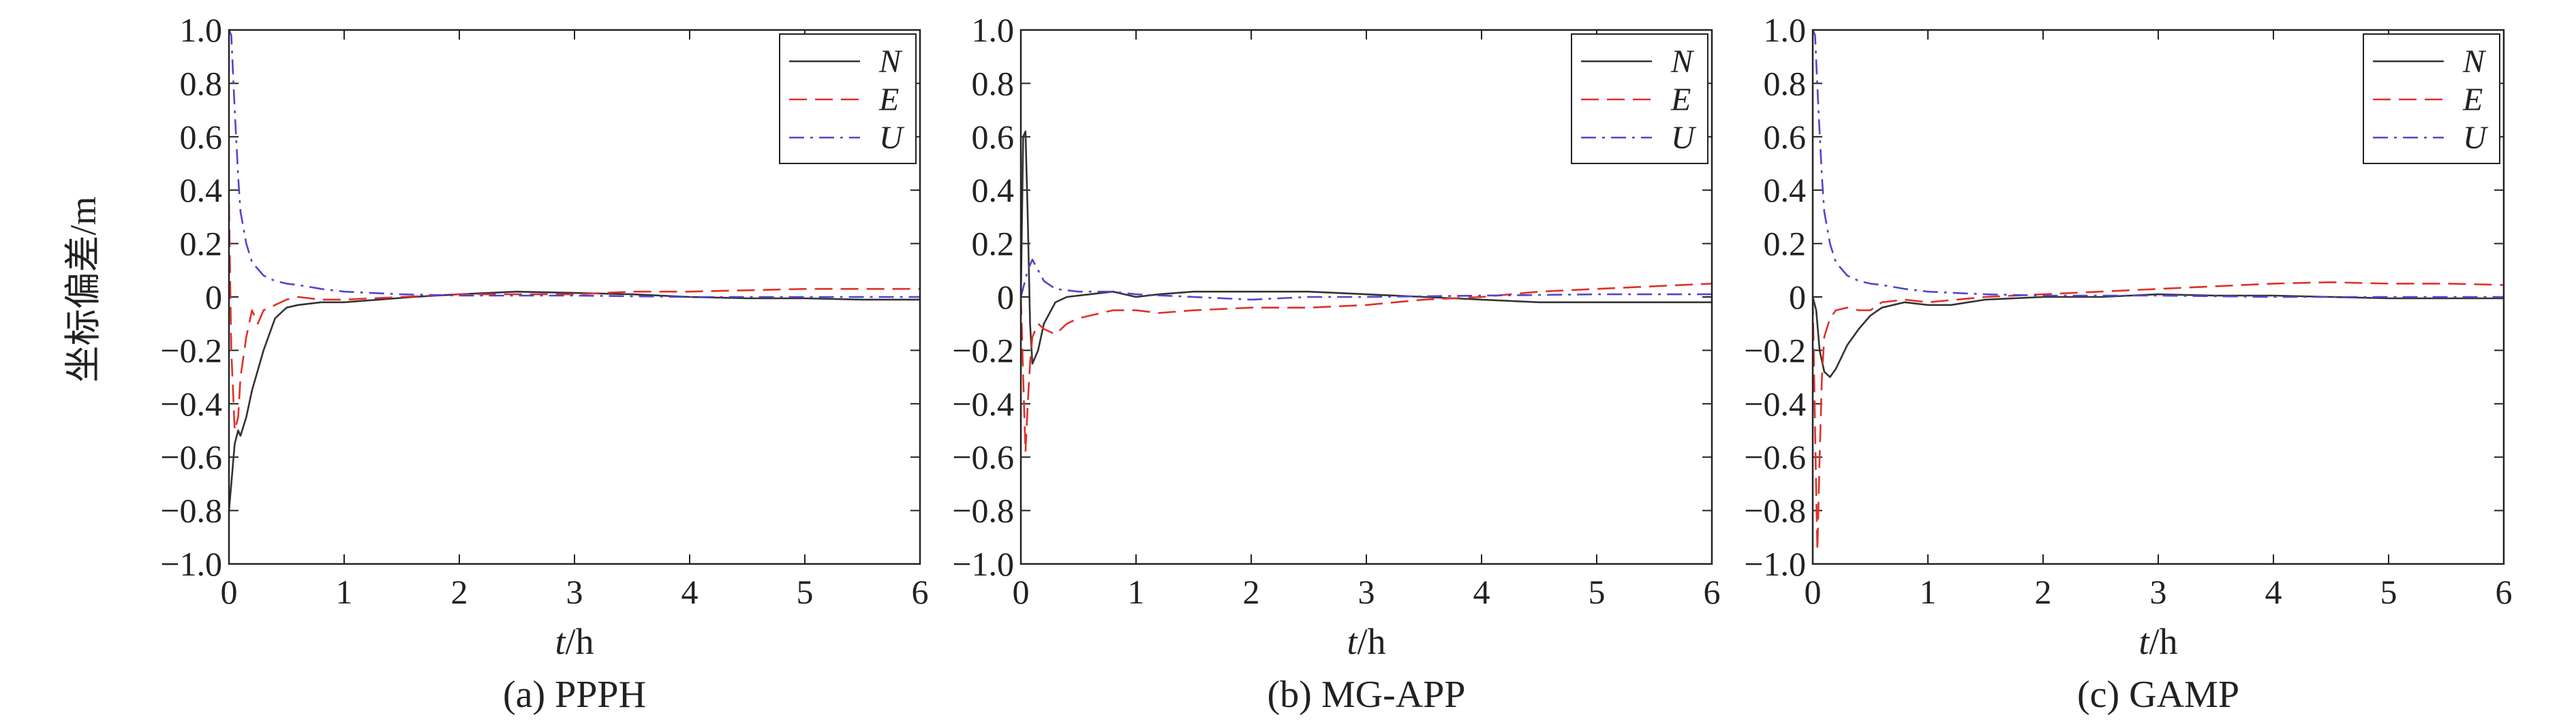 The width and height of the screenshot is (2576, 724). I want to click on panel-caption: (a) PPPH, so click(574, 695).